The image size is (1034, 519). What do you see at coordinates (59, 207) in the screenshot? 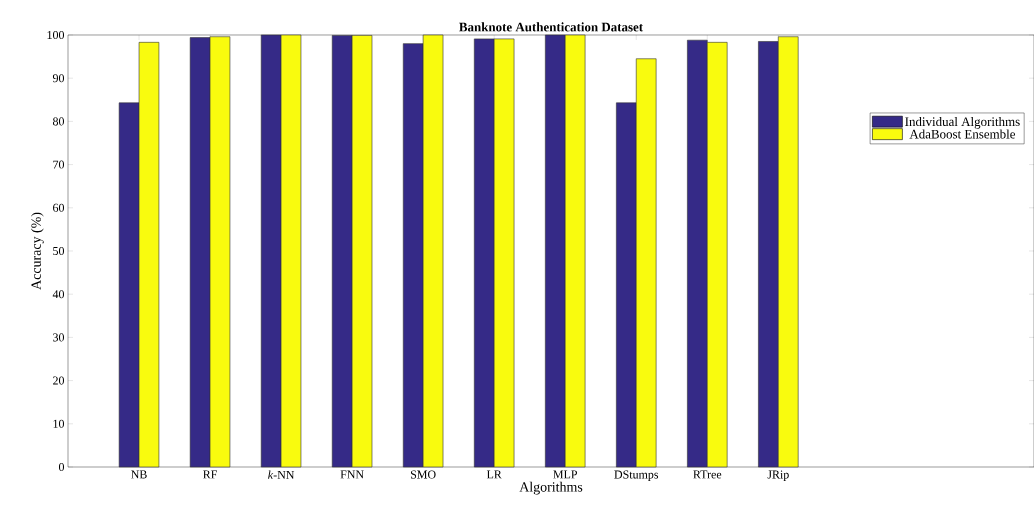
I see `y-tick-label: 60` at bounding box center [59, 207].